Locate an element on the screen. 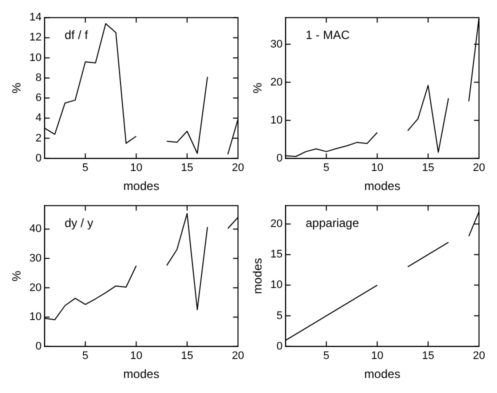 The height and width of the screenshot is (393, 497). y-axis-title: modes is located at coordinates (257, 276).